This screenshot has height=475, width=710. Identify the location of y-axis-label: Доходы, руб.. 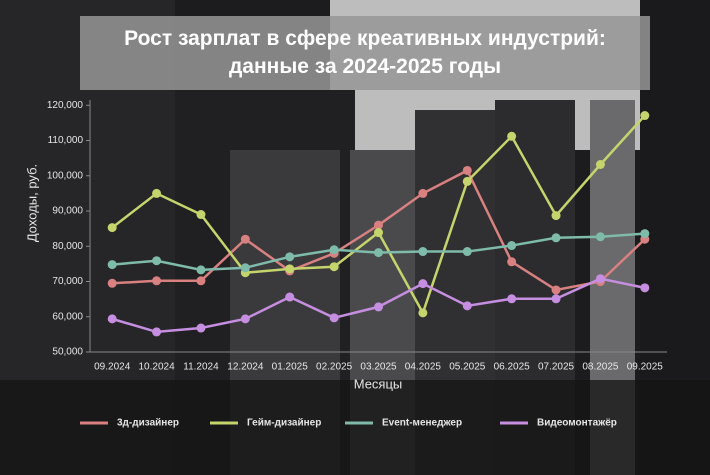
(31, 203).